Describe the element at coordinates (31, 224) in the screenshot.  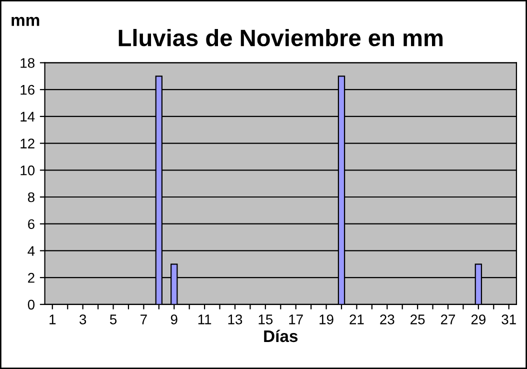
I see `y-tick-label: 6` at that location.